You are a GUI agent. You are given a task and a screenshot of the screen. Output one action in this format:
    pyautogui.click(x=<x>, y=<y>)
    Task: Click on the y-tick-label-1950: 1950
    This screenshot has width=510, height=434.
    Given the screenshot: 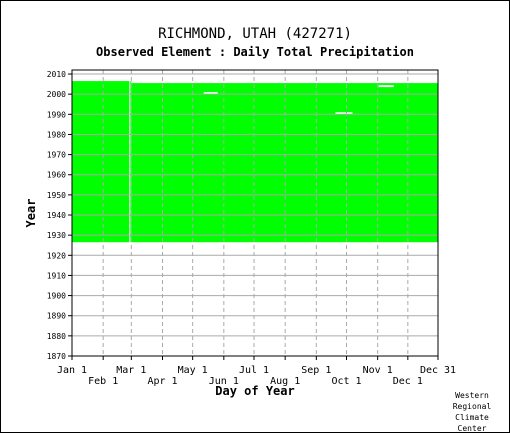 What is the action you would take?
    pyautogui.click(x=56, y=195)
    